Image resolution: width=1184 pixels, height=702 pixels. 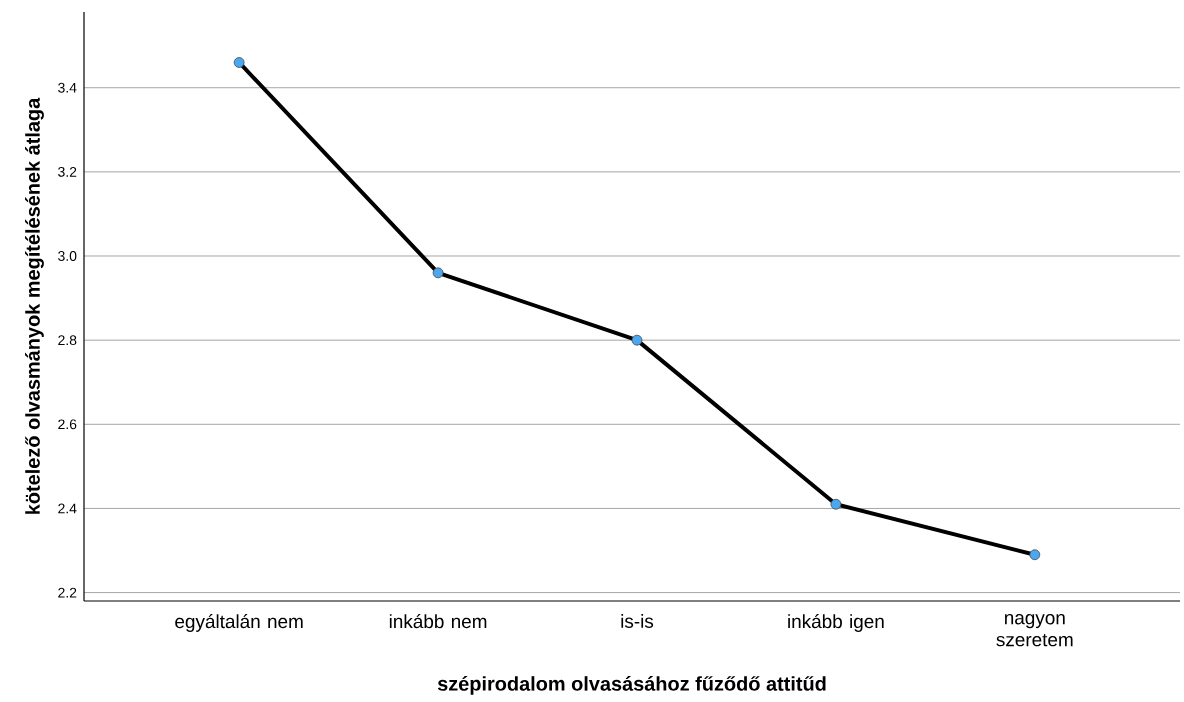 I want to click on y-axis-title: kötelező olvasmányok megítélésének átlaga, so click(x=34, y=305).